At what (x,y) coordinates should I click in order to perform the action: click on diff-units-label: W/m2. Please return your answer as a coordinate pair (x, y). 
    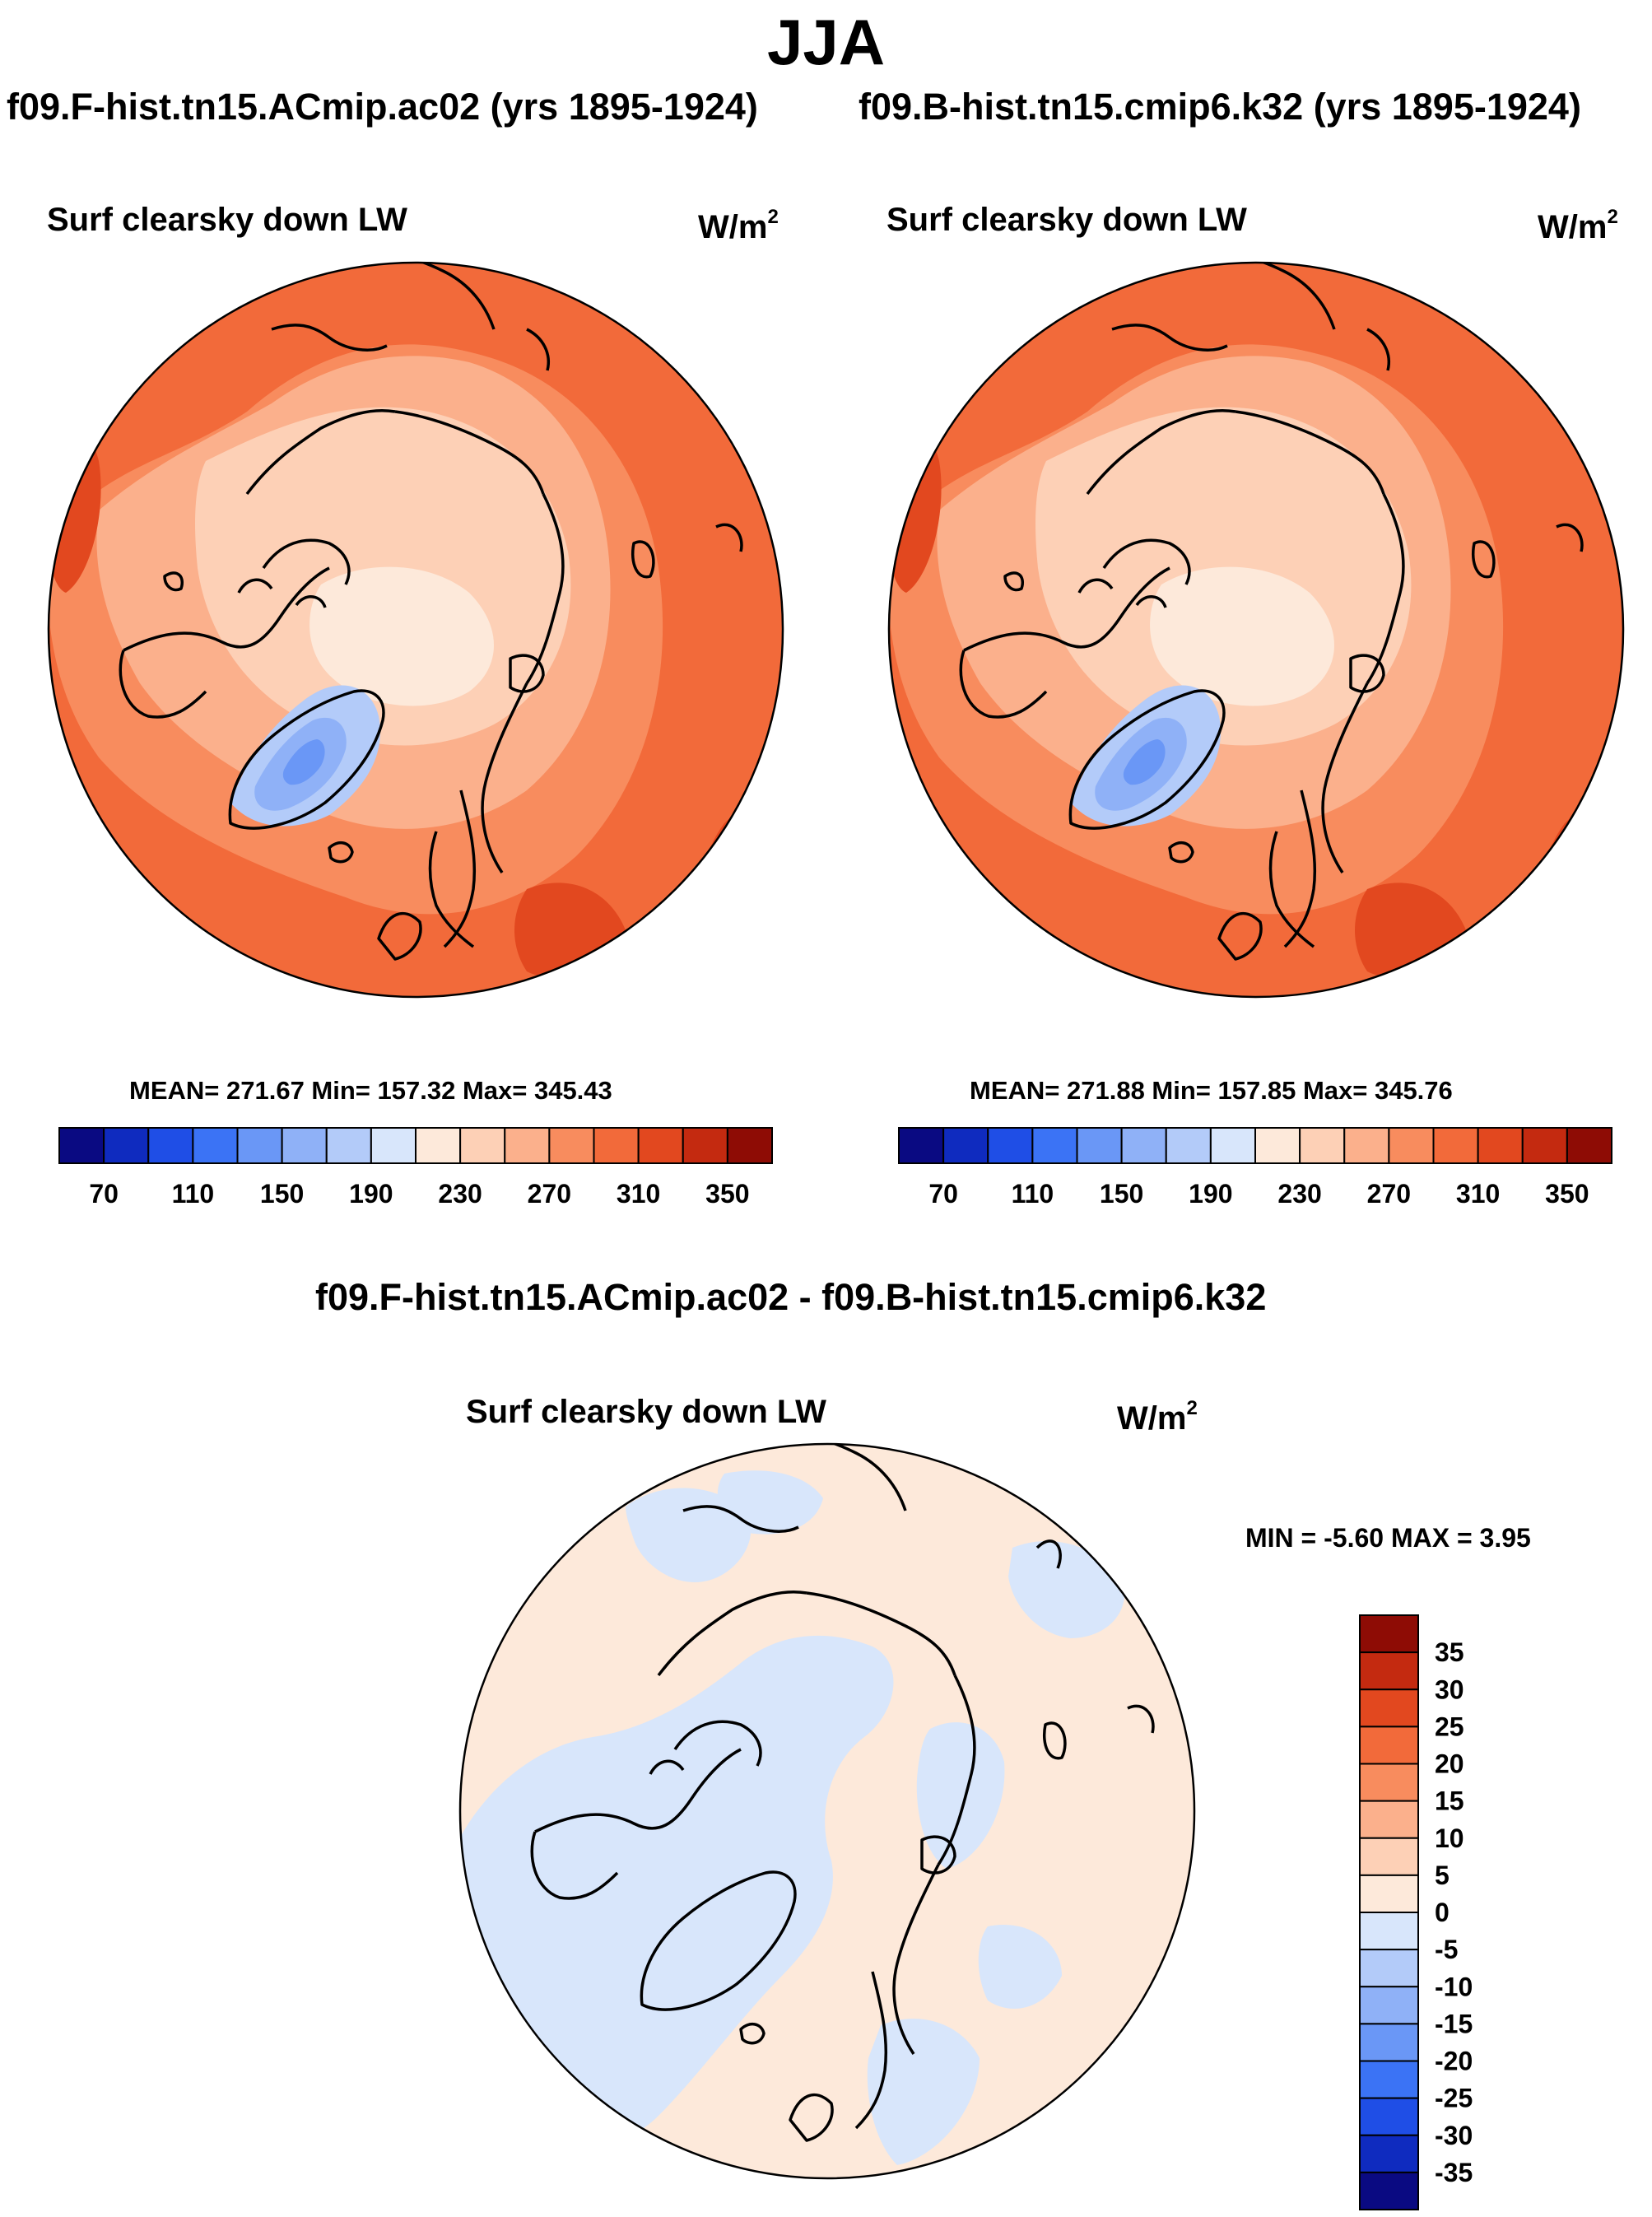
    Looking at the image, I should click on (1157, 1417).